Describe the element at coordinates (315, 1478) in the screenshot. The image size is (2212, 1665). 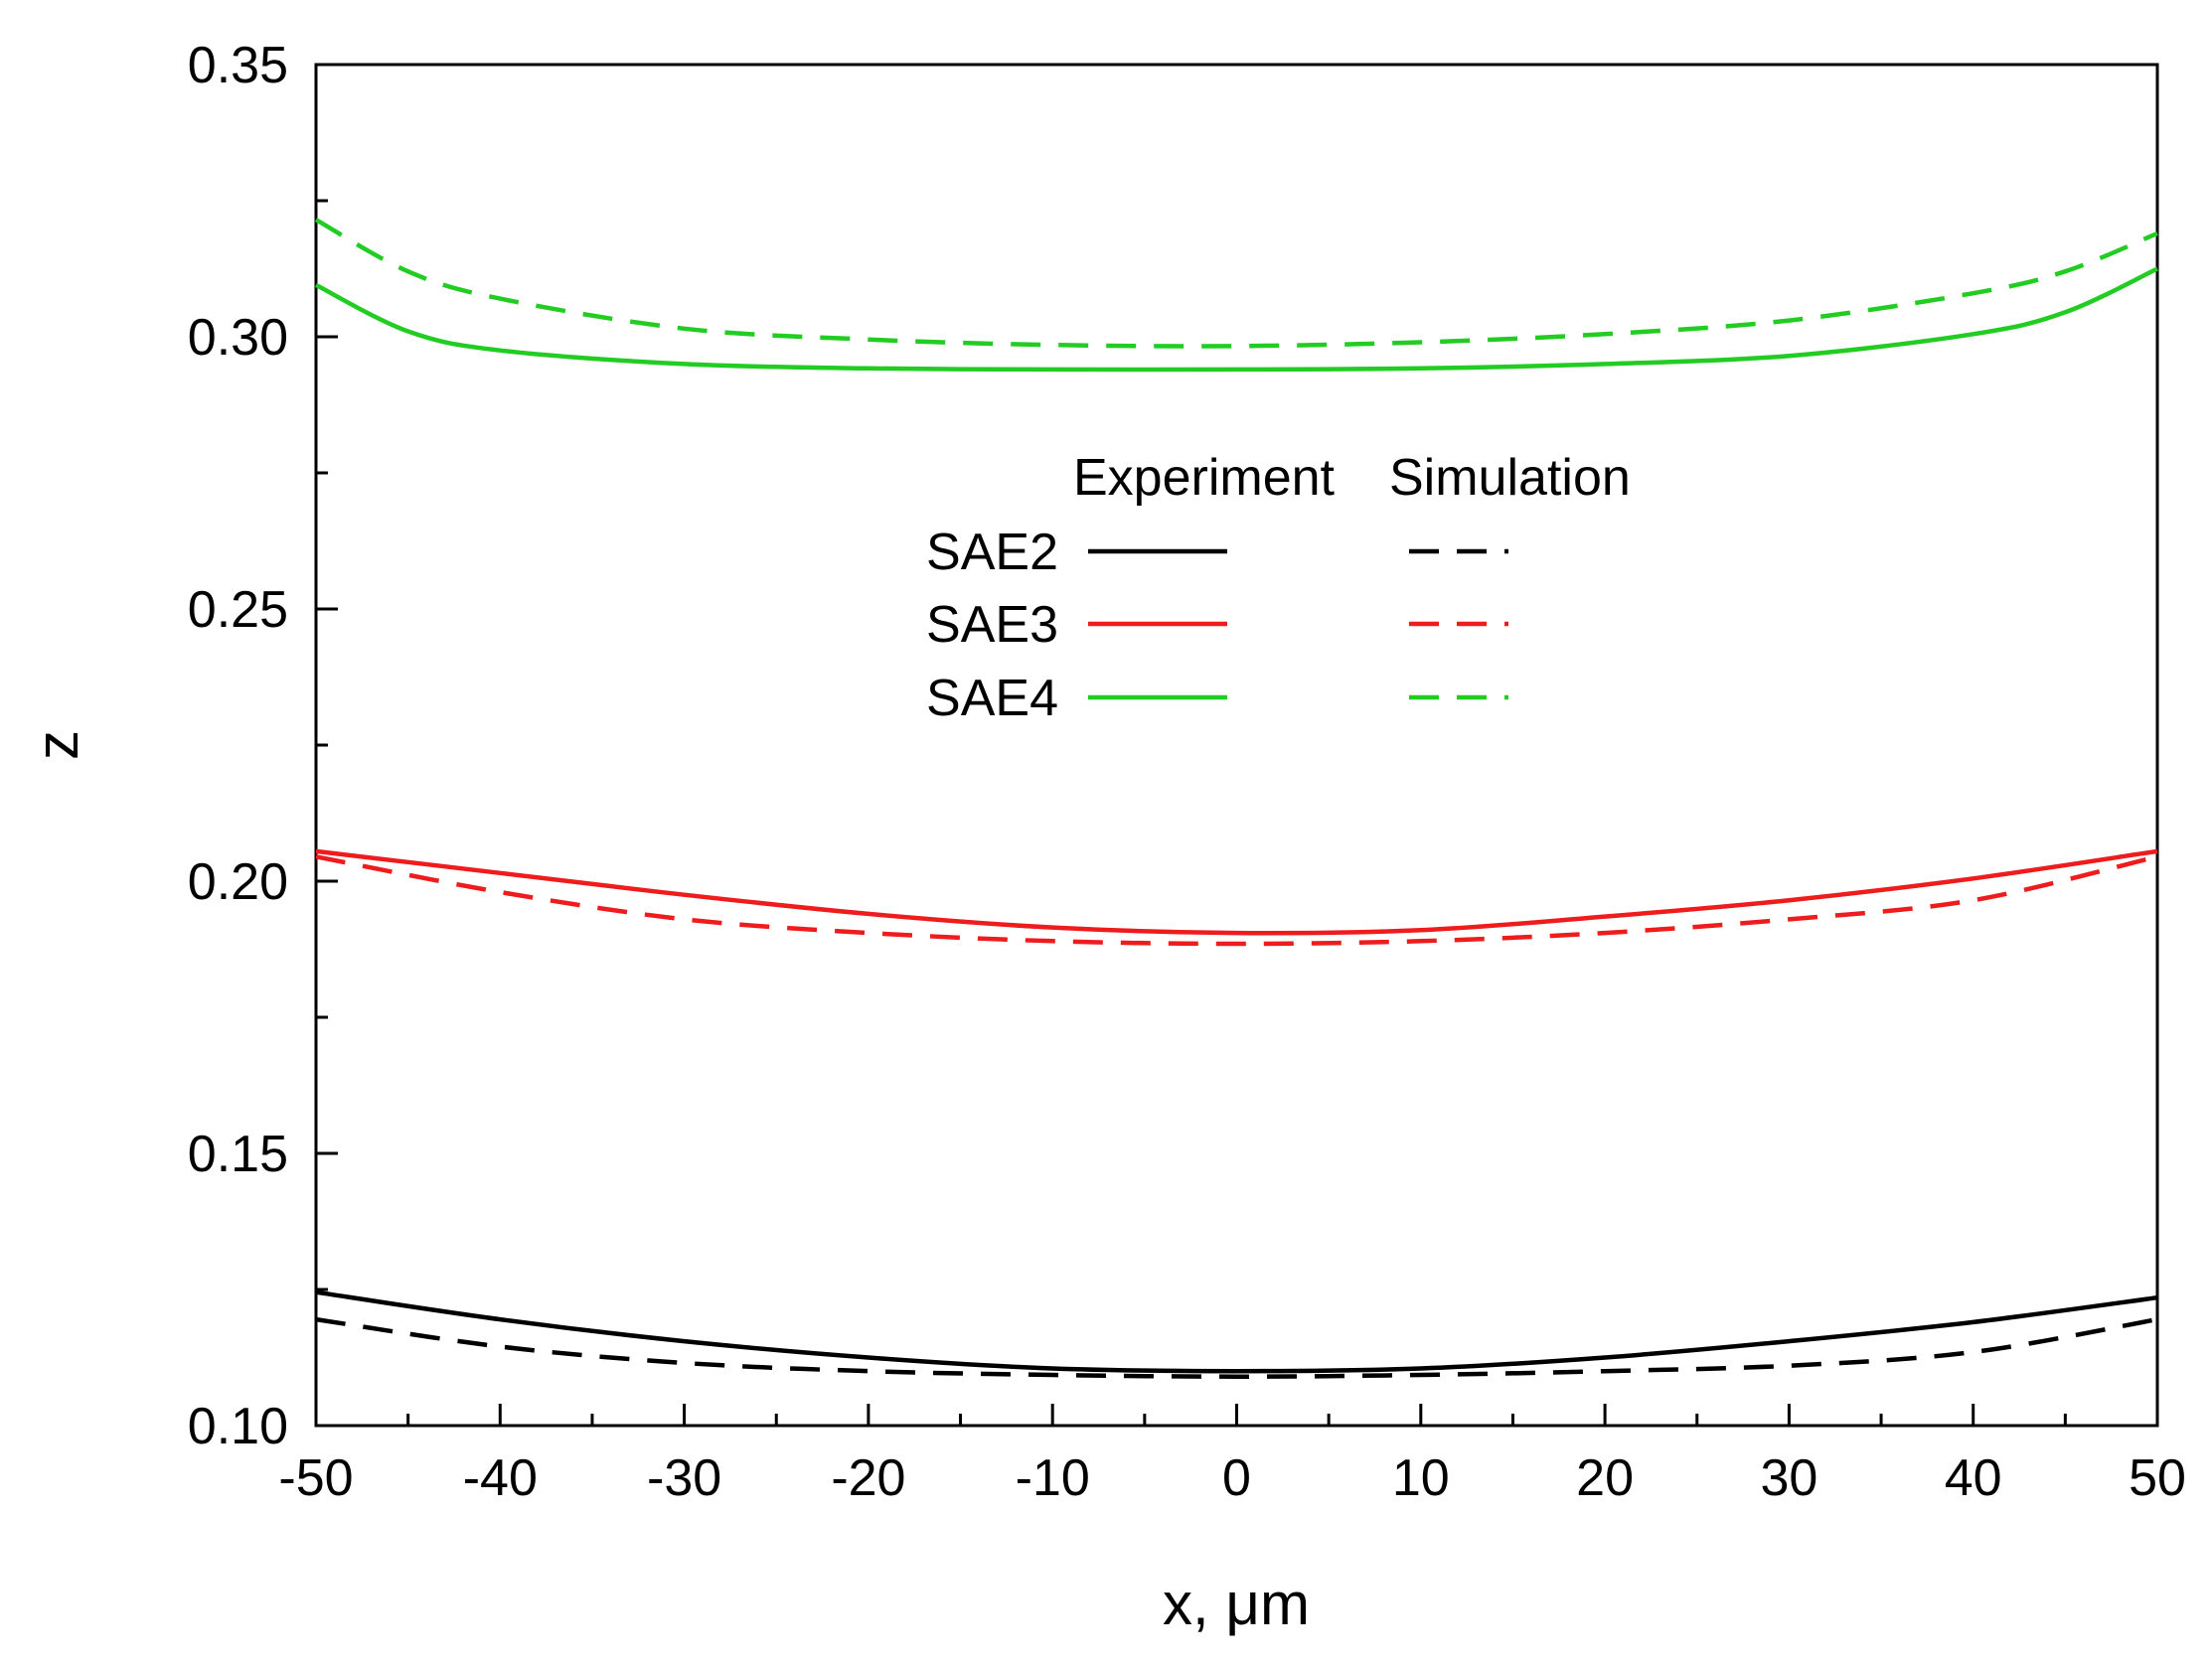
I see `x-tick-label: -50` at that location.